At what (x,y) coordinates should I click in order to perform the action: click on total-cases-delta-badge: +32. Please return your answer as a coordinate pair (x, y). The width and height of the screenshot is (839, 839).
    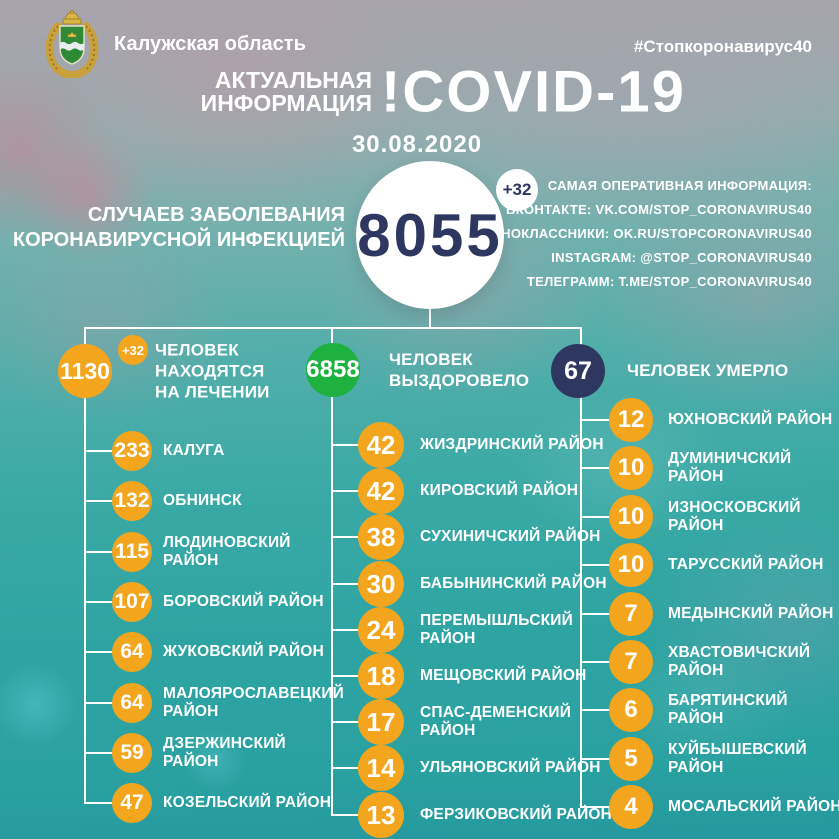
    Looking at the image, I should click on (517, 190).